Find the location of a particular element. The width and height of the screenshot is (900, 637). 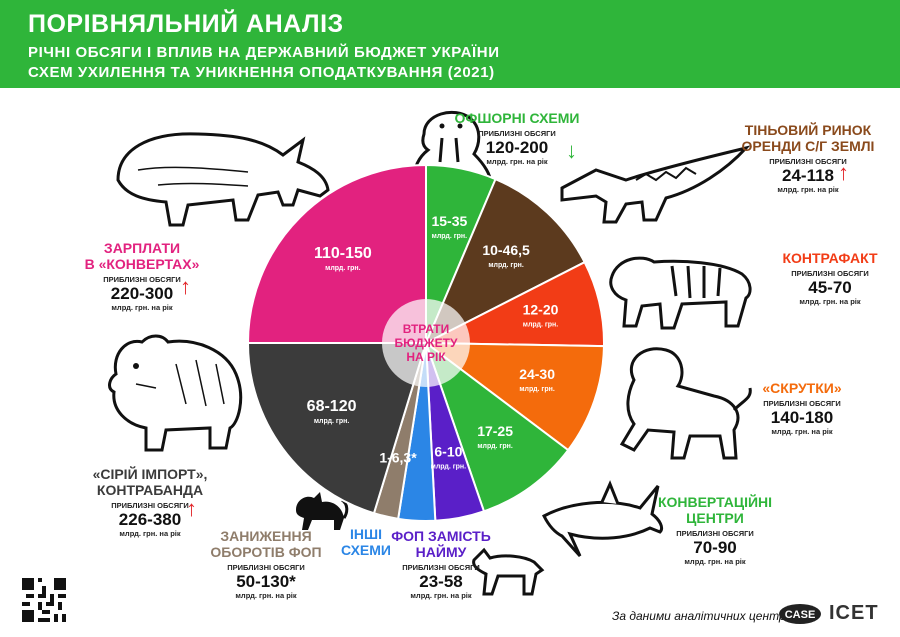

pie-slice-label-9: 110-150 is located at coordinates (343, 253).